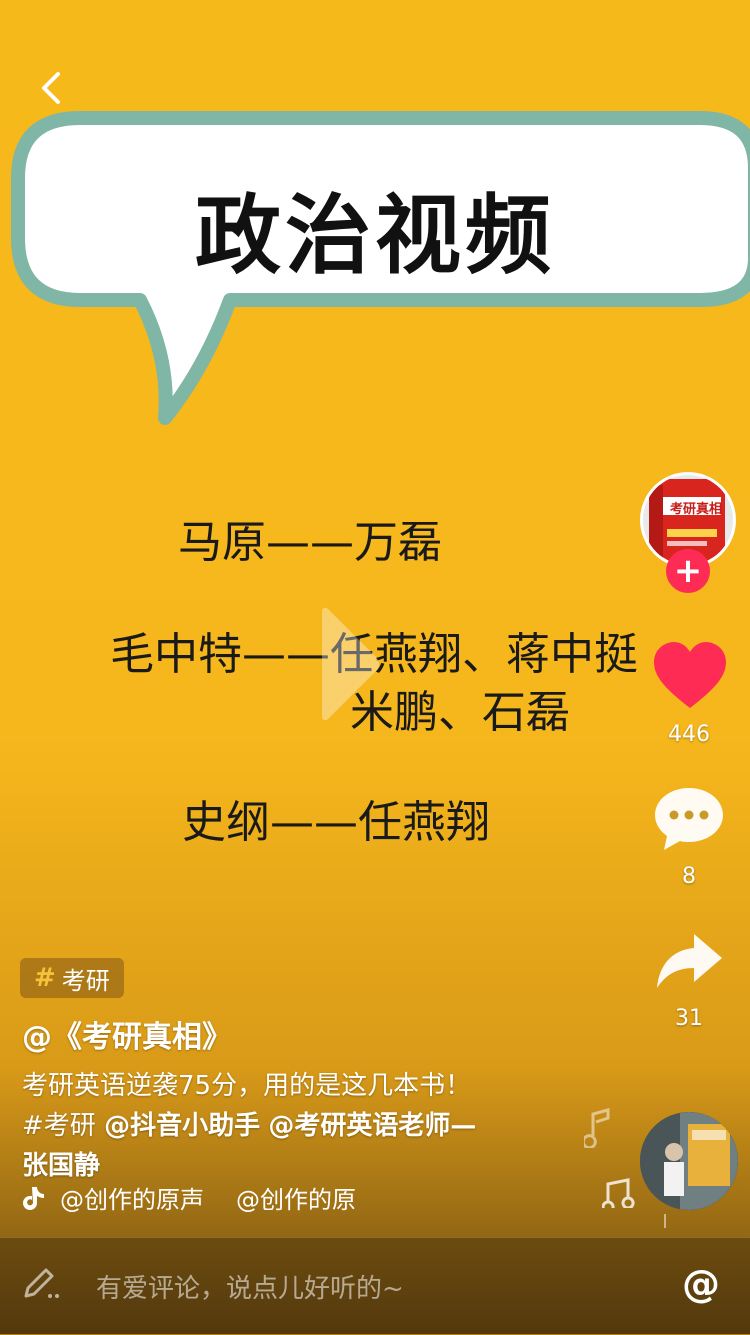 This screenshot has width=750, height=1335. I want to click on like-count: 446, so click(689, 734).